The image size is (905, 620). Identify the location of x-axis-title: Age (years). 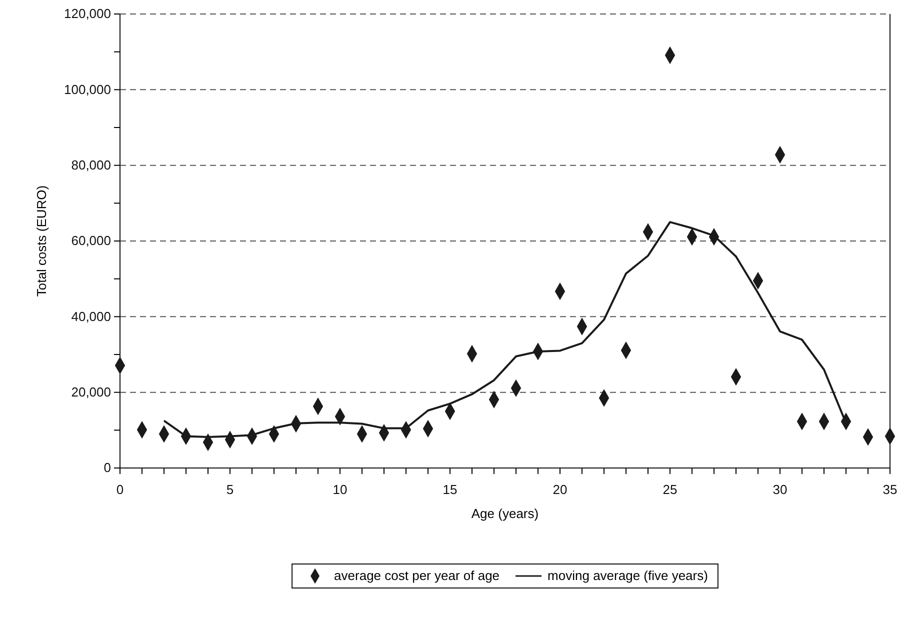
(505, 513).